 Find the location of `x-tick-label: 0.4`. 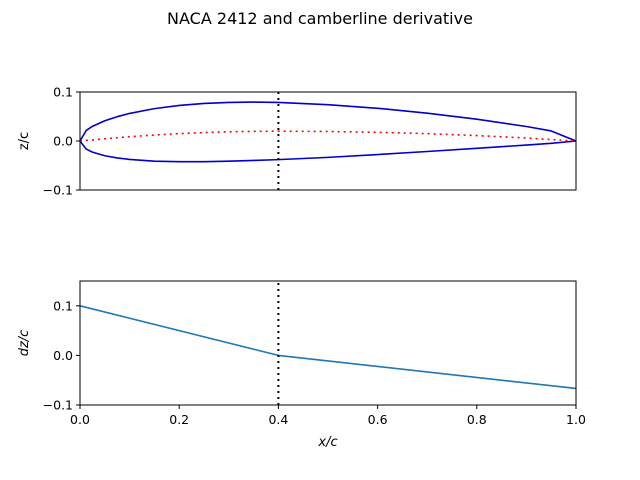

x-tick-label: 0.4 is located at coordinates (278, 419).